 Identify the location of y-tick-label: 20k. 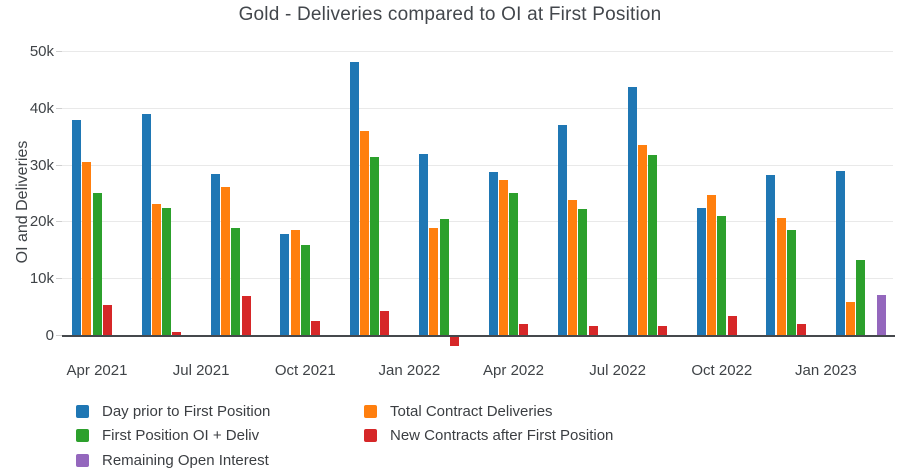
(41, 222).